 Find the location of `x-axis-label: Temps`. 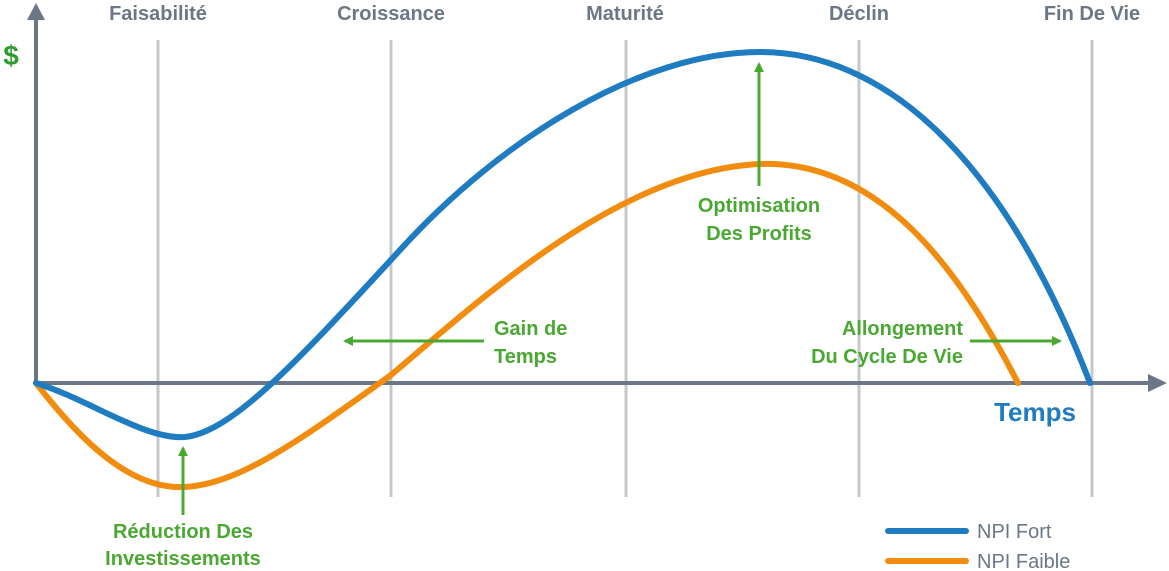

x-axis-label: Temps is located at coordinates (1035, 412).